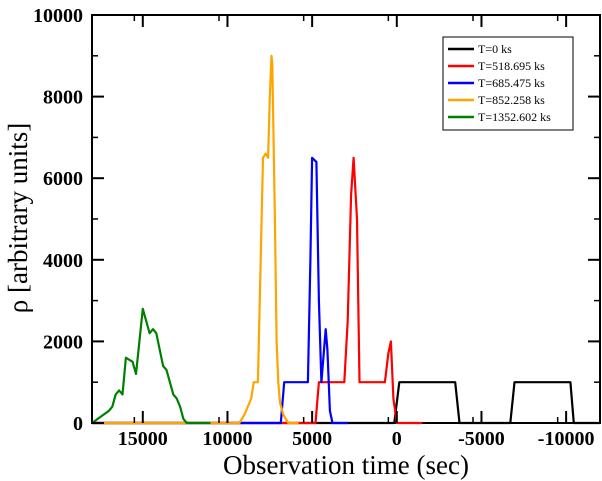 Image resolution: width=602 pixels, height=481 pixels. What do you see at coordinates (495, 49) in the screenshot?
I see `legend-label-0: T=0 ks` at bounding box center [495, 49].